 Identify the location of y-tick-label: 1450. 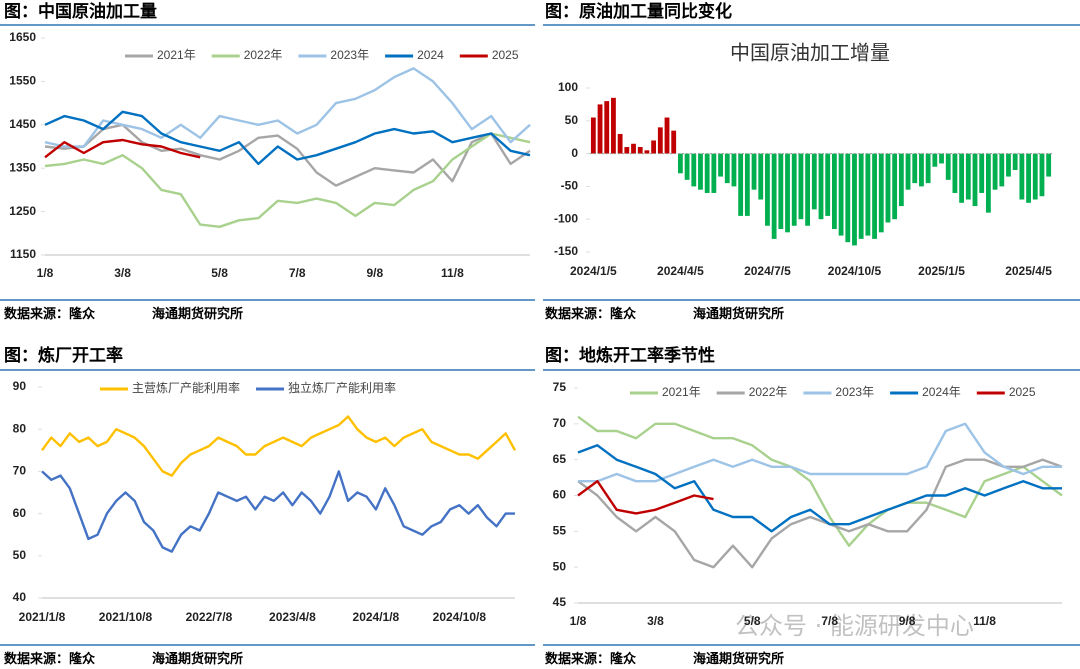
(22, 124).